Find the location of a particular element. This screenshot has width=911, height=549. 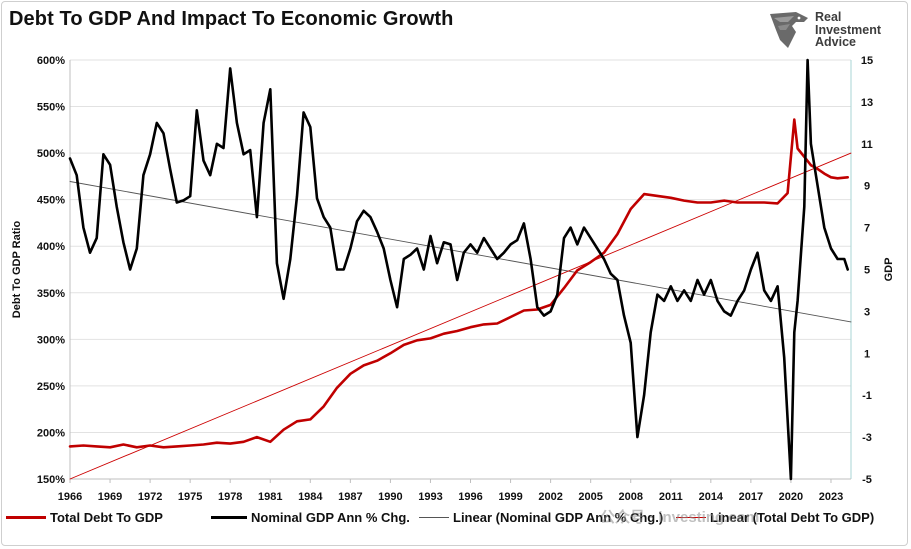

y2-tick-label: -5 is located at coordinates (867, 480).